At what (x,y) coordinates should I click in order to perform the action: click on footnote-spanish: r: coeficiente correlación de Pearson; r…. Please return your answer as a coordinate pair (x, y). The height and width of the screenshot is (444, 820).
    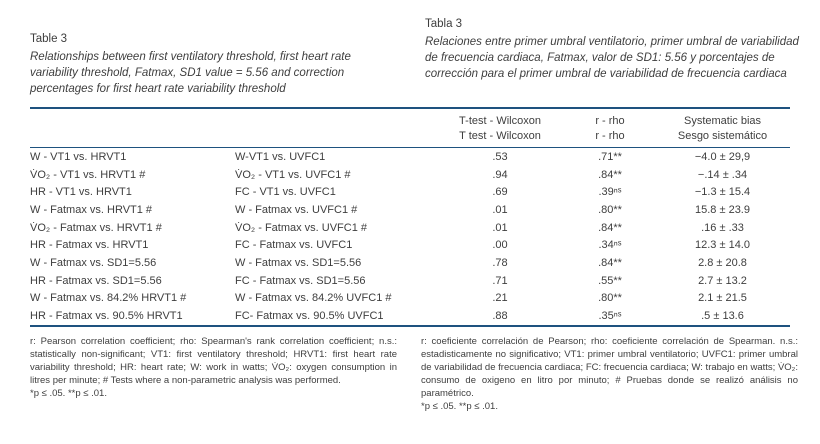
    Looking at the image, I should click on (609, 374).